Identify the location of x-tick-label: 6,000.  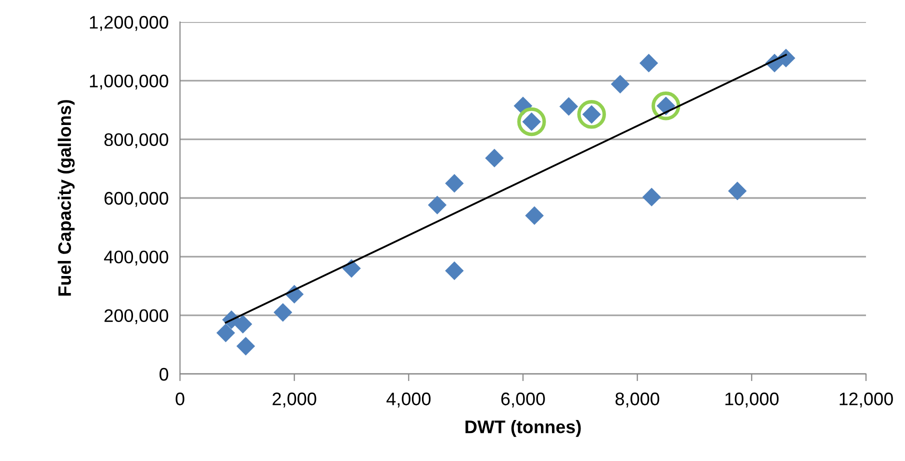
(523, 400).